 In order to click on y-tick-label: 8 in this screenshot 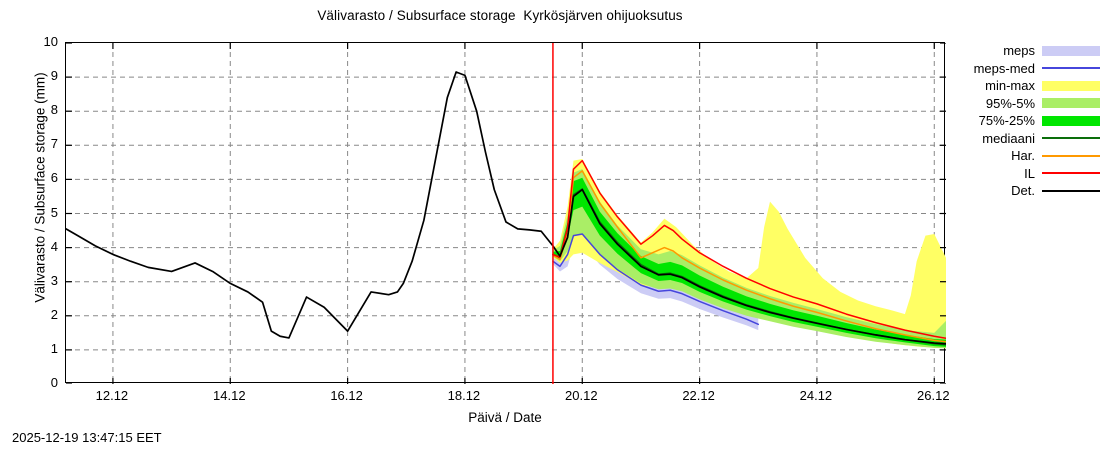, I will do `click(54, 110)`.